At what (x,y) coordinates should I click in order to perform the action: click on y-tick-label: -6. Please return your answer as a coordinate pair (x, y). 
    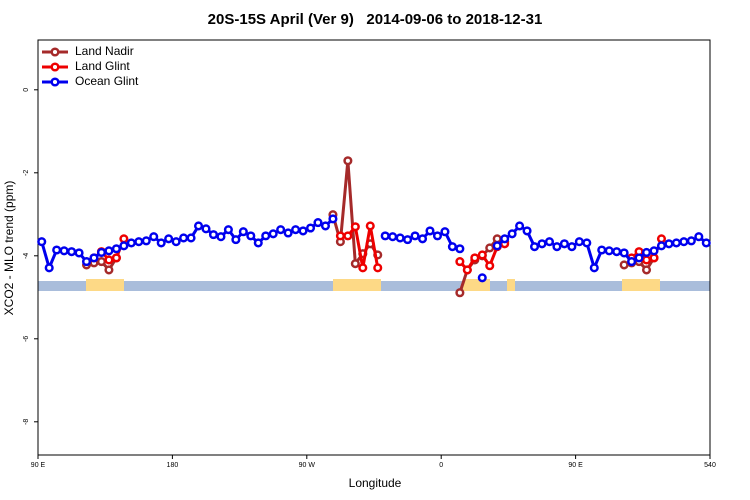
    Looking at the image, I should click on (26, 339).